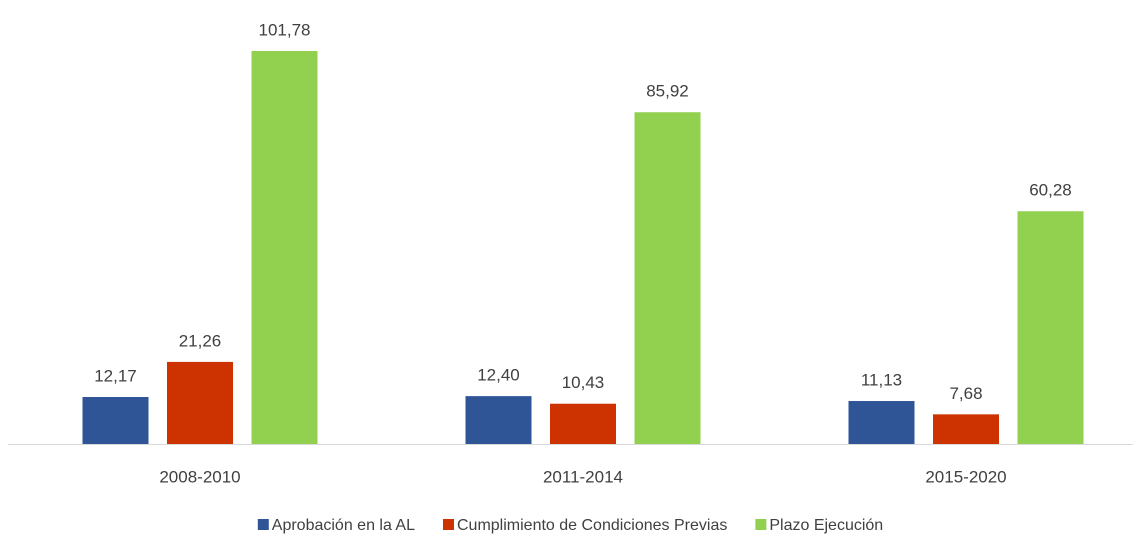 Image resolution: width=1141 pixels, height=537 pixels. Describe the element at coordinates (285, 29) in the screenshot. I see `data-label: 101,78` at that location.